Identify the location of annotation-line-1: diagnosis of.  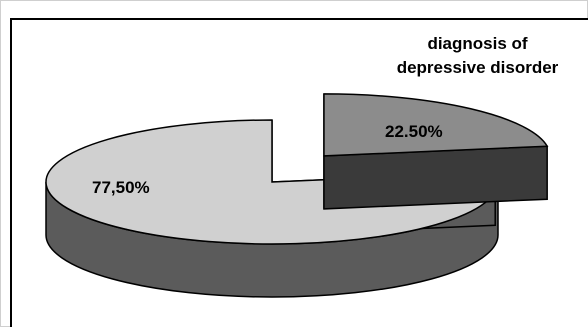
(477, 43).